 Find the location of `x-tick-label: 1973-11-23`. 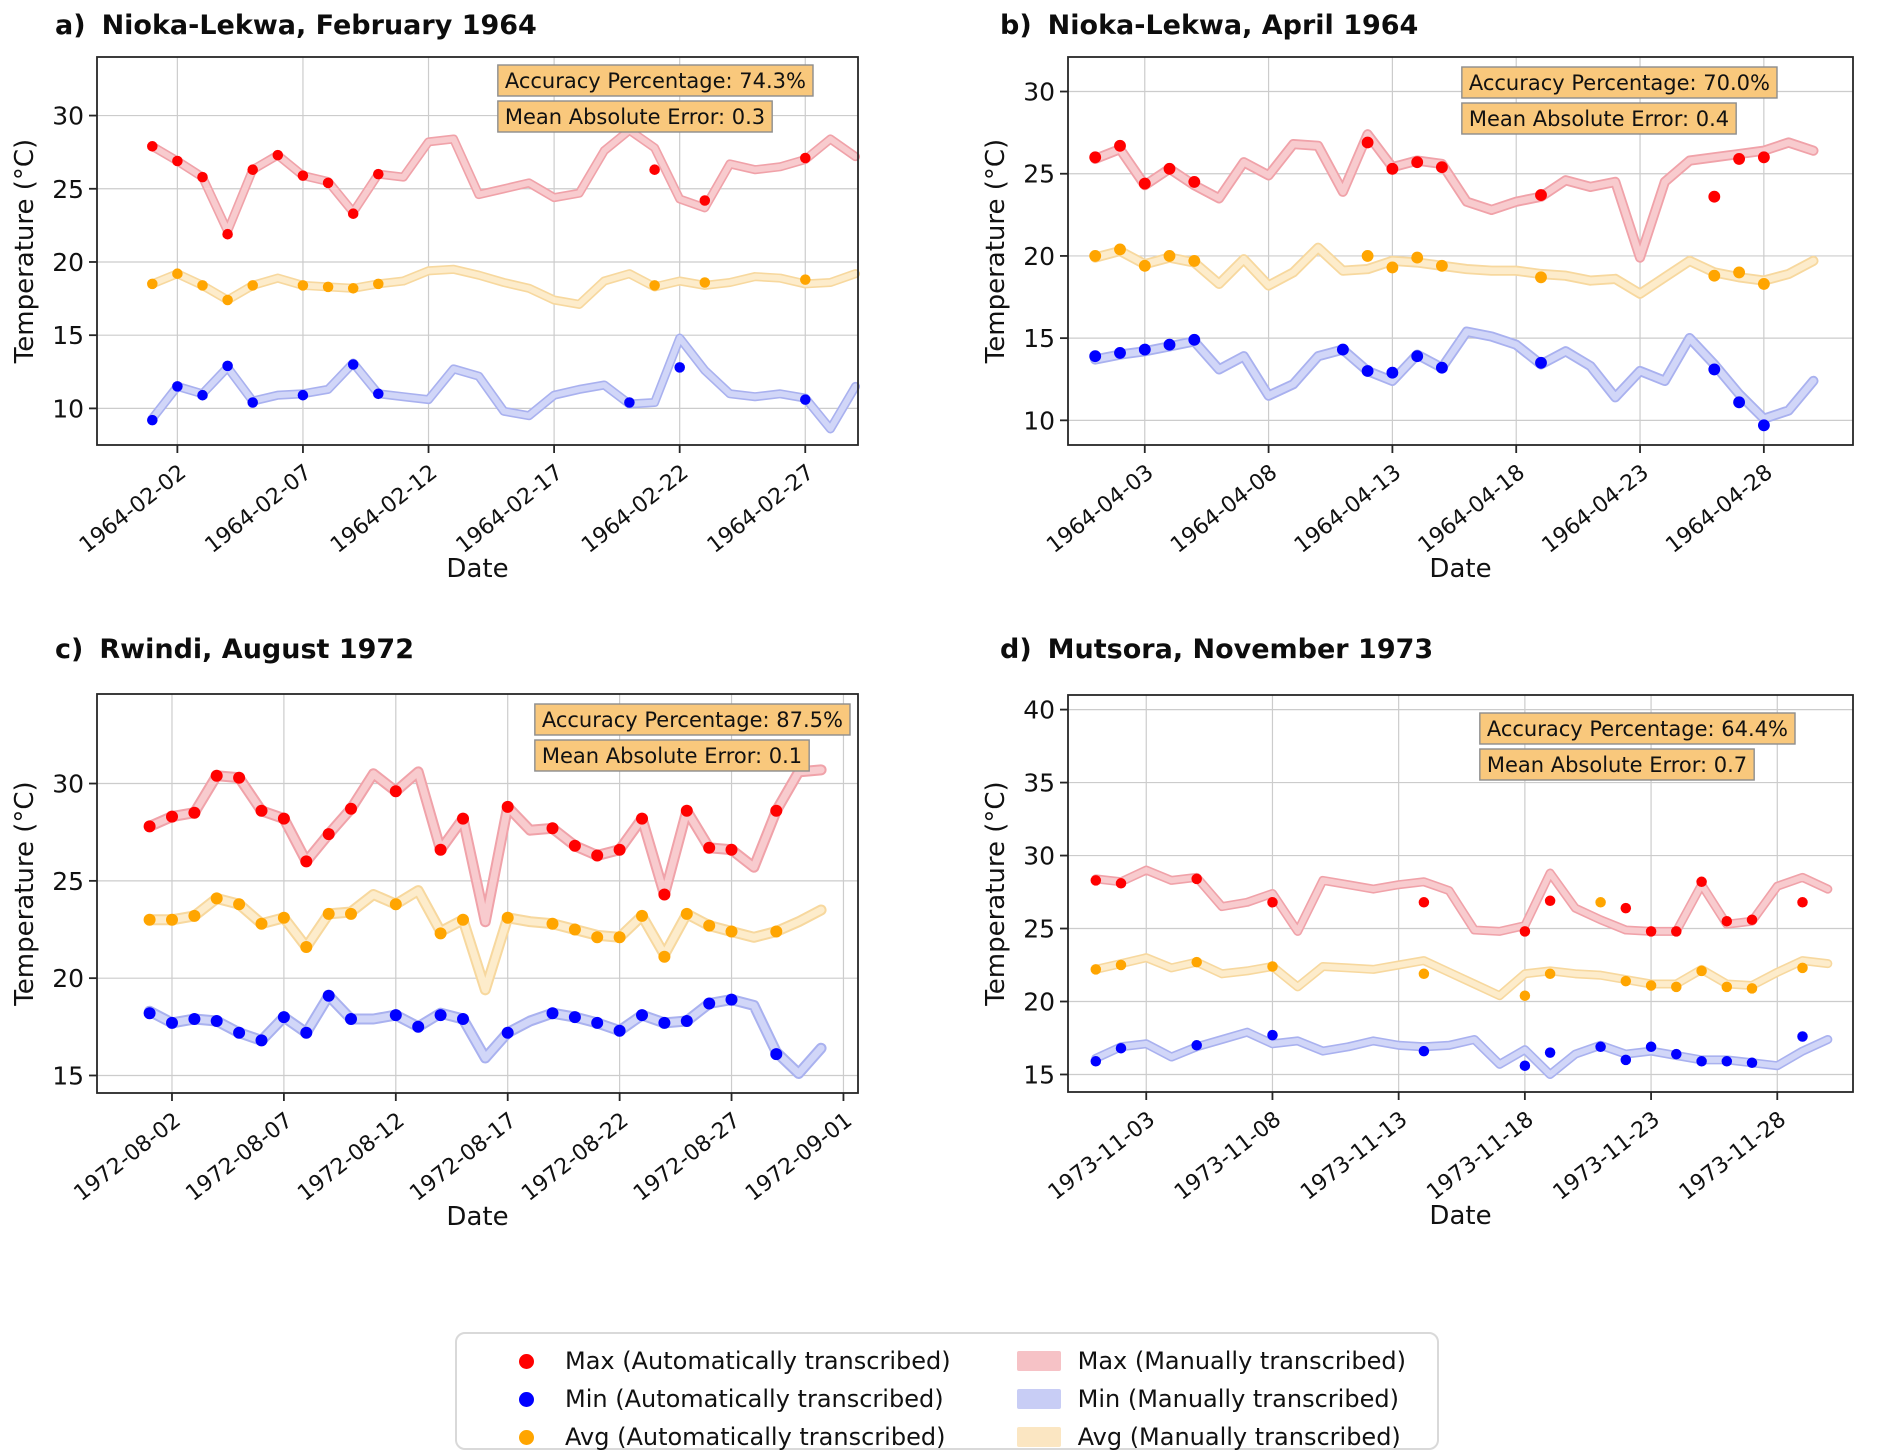

x-tick-label: 1973-11-23 is located at coordinates (1607, 1156).